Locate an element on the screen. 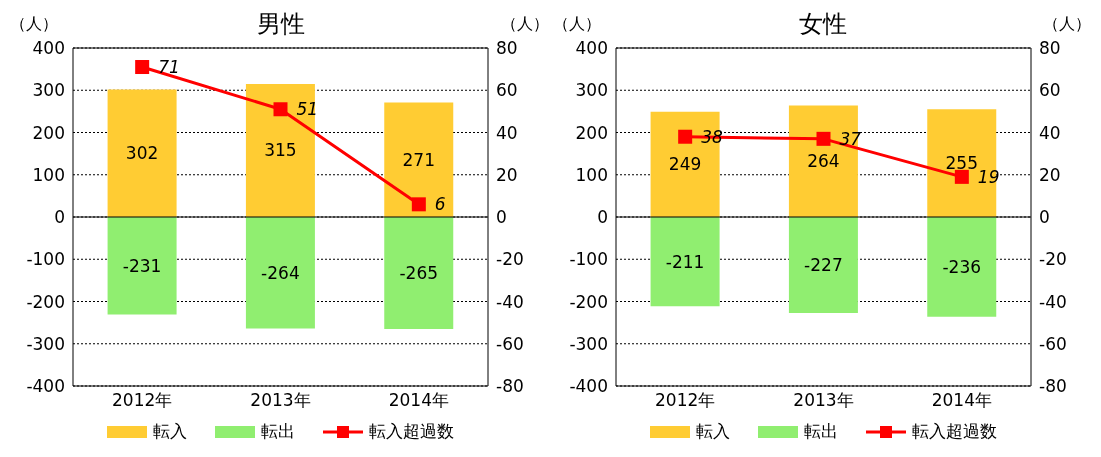 The height and width of the screenshot is (457, 1101). data-label: 315 is located at coordinates (280, 150).